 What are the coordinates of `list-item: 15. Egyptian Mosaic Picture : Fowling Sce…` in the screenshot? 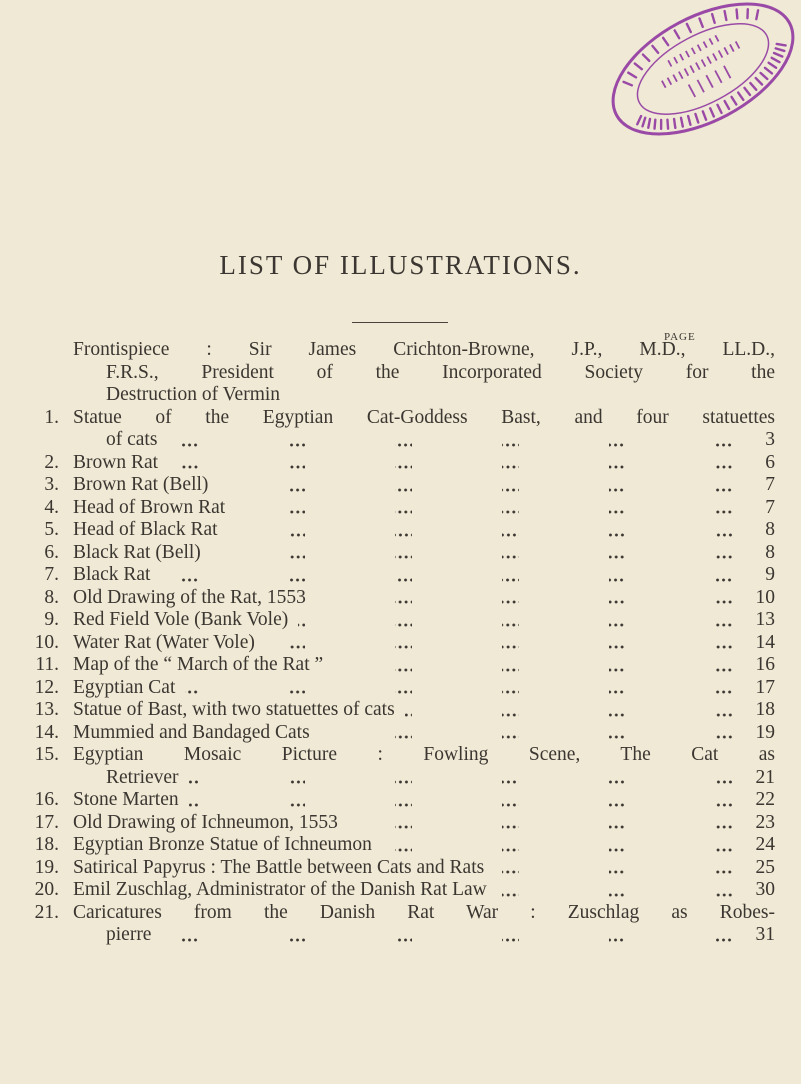 It's located at (400, 755).